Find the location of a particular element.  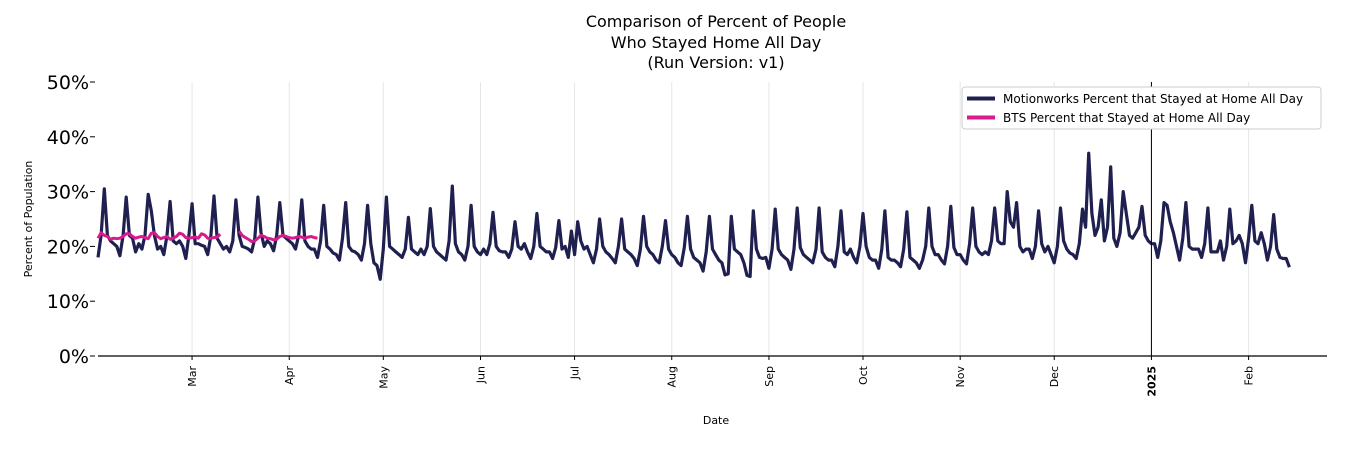

x-tick-label: Dec is located at coordinates (1054, 376).